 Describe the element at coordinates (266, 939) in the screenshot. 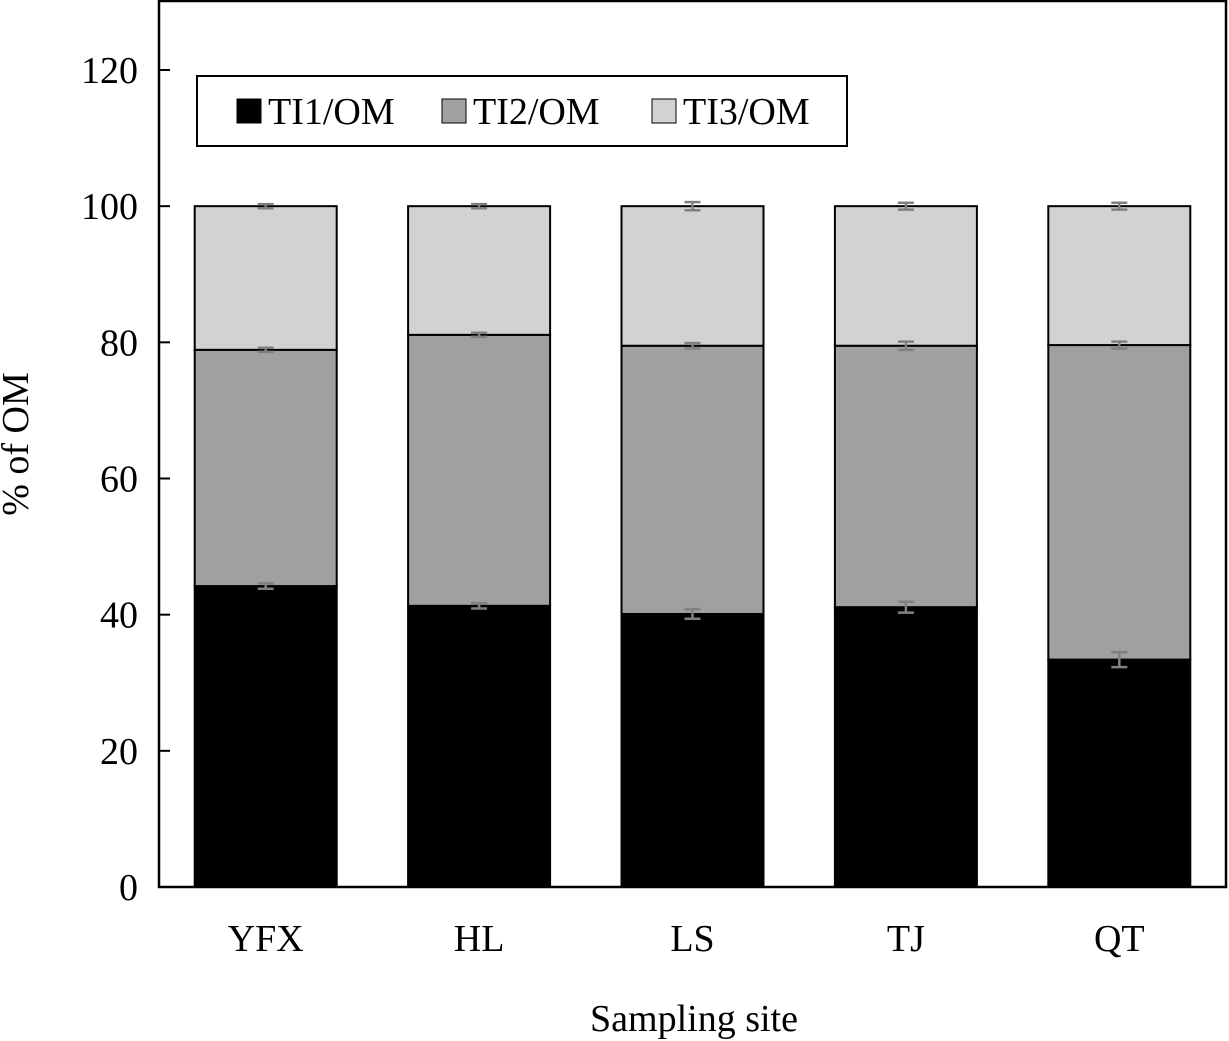

I see `x-tick-label: YFX` at that location.